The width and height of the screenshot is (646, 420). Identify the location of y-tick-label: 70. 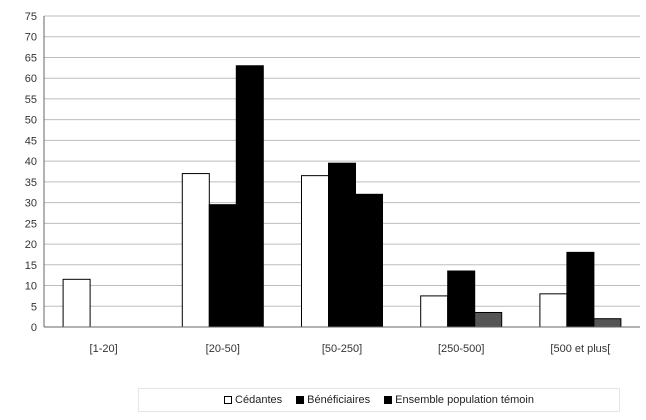
(31, 38).